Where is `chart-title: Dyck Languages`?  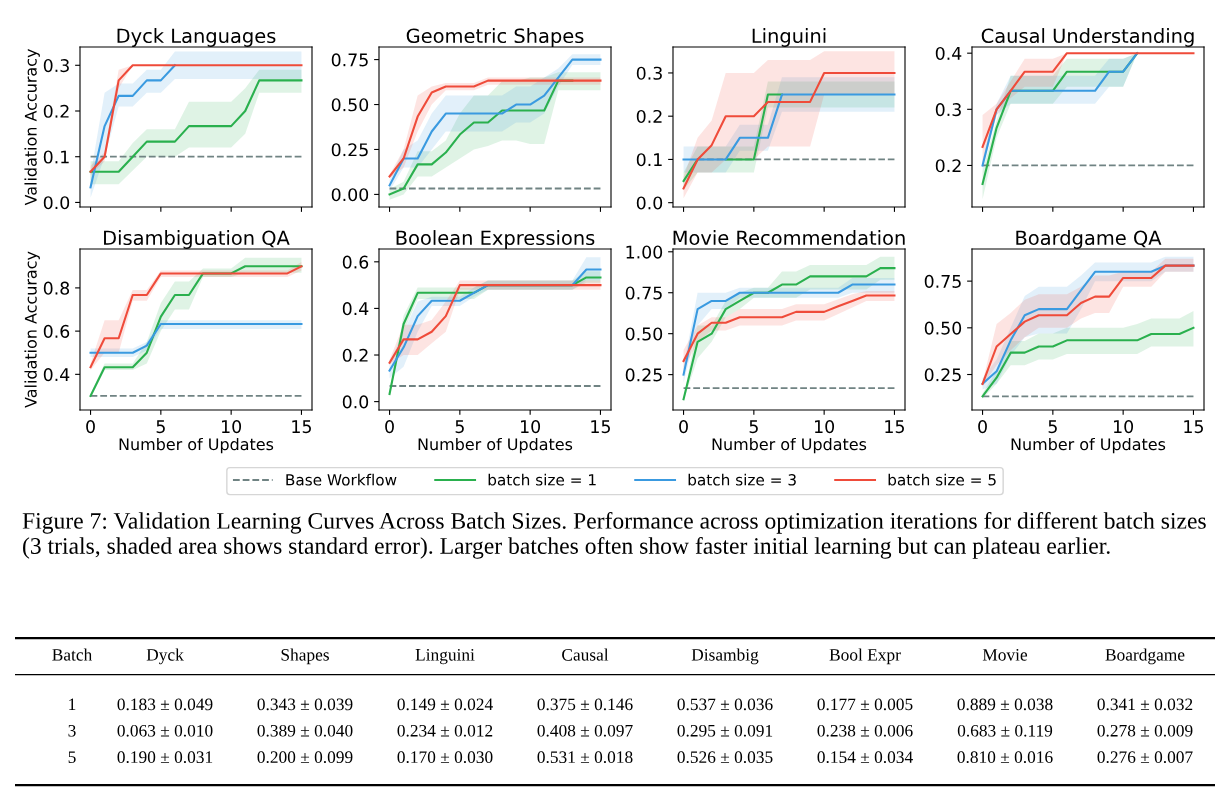 chart-title: Dyck Languages is located at coordinates (196, 37).